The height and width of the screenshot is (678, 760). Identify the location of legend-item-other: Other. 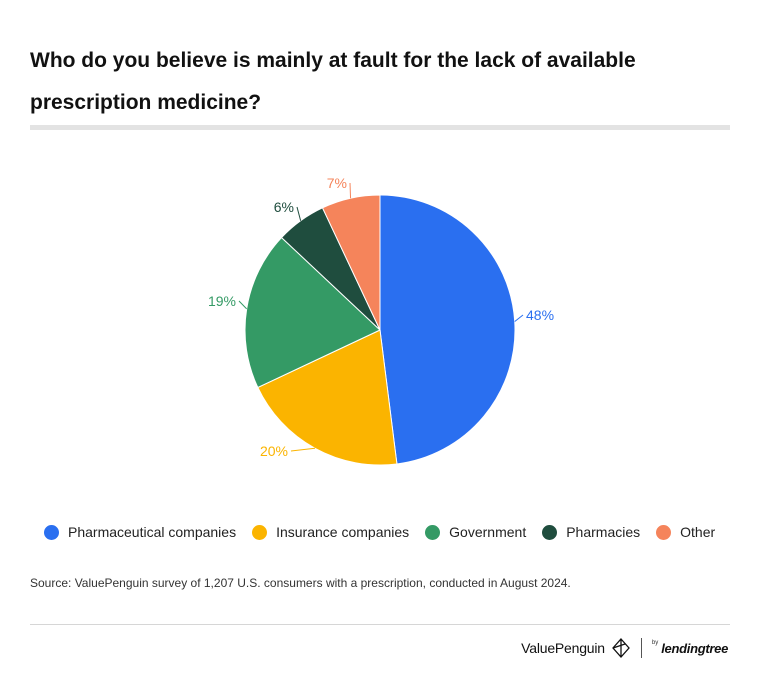
(685, 532).